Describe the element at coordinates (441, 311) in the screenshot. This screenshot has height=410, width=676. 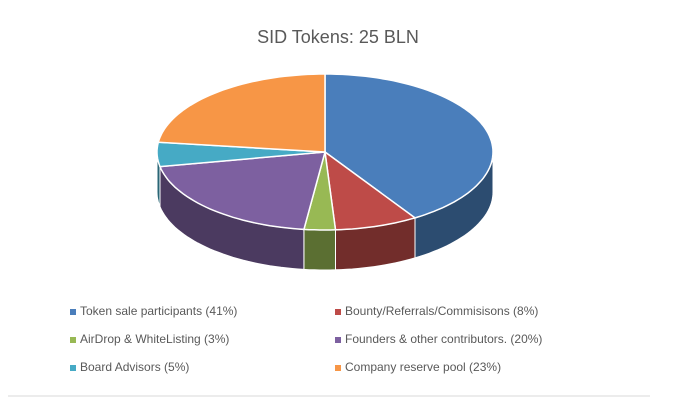
I see `legend-label: Bounty/Referrals/Commisisons (8%)` at that location.